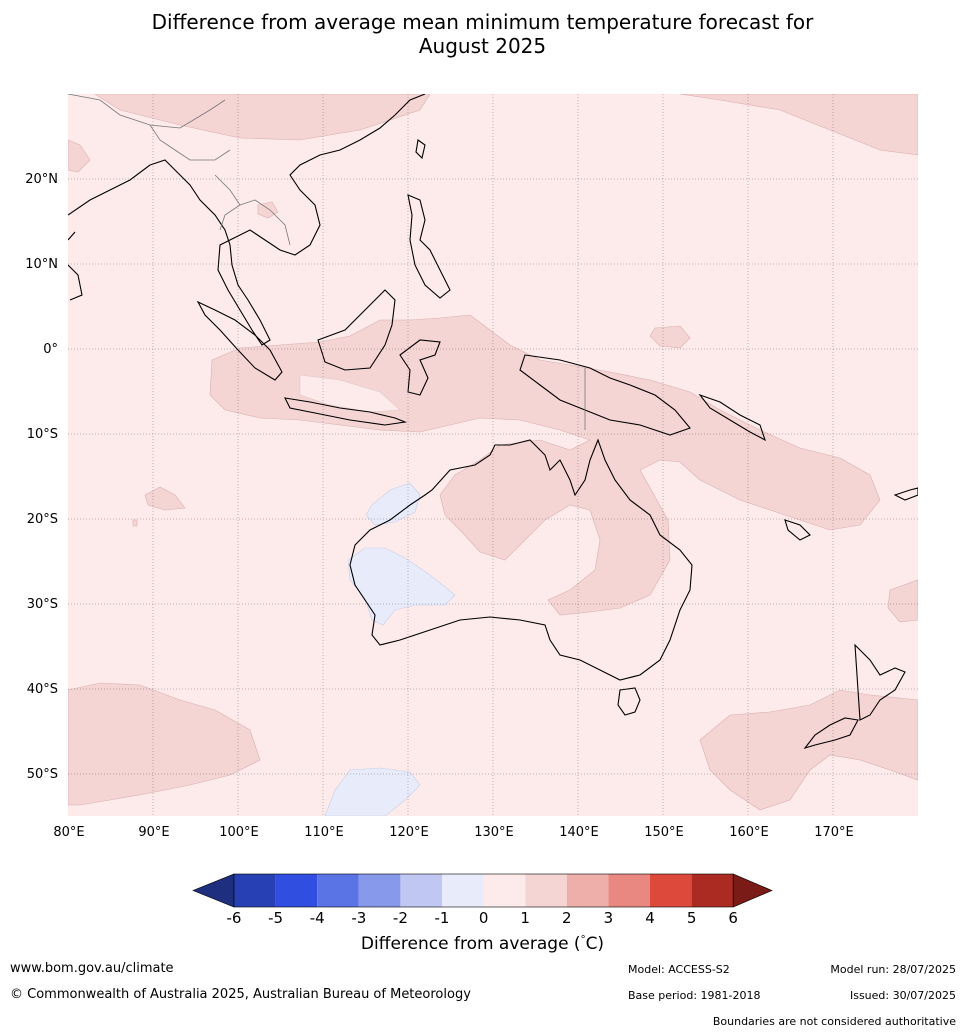 This screenshot has width=965, height=1035. I want to click on footer-base-period: Base period: 1981-2018, so click(694, 995).